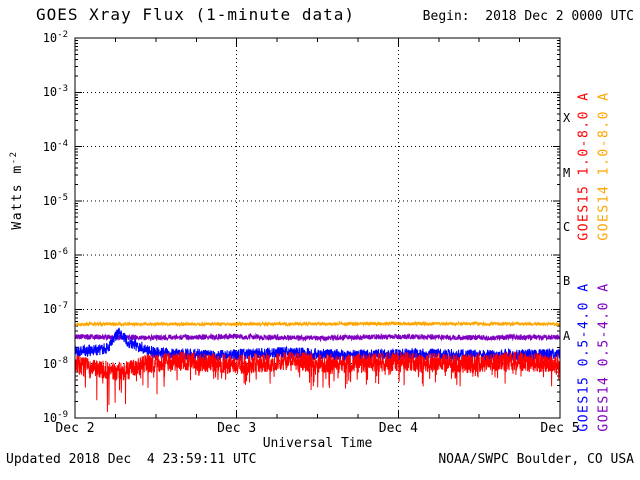  I want to click on trace-goes14-short, so click(317, 337).